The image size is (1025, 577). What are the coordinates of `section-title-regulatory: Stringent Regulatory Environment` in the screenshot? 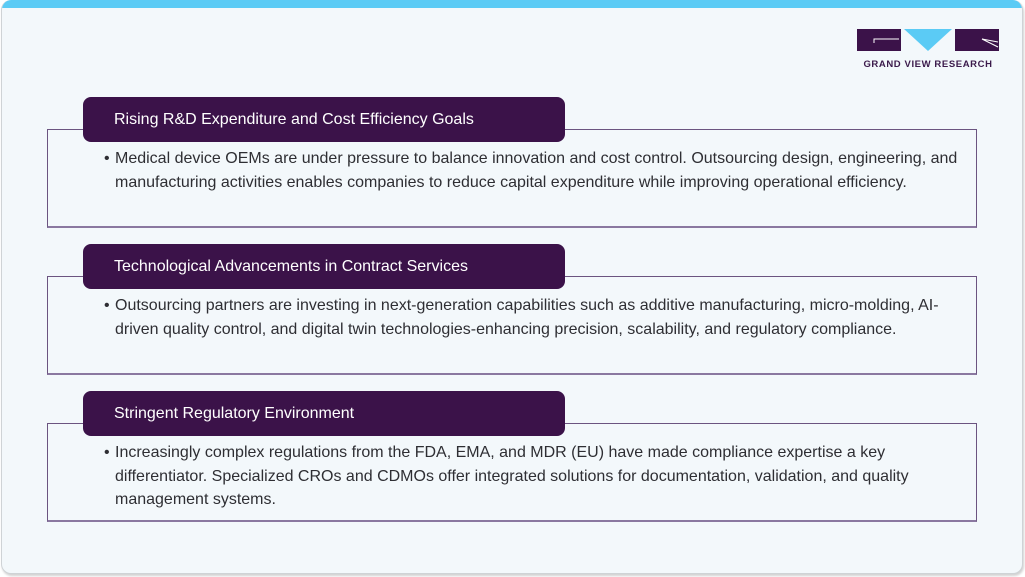 It's located at (324, 413).